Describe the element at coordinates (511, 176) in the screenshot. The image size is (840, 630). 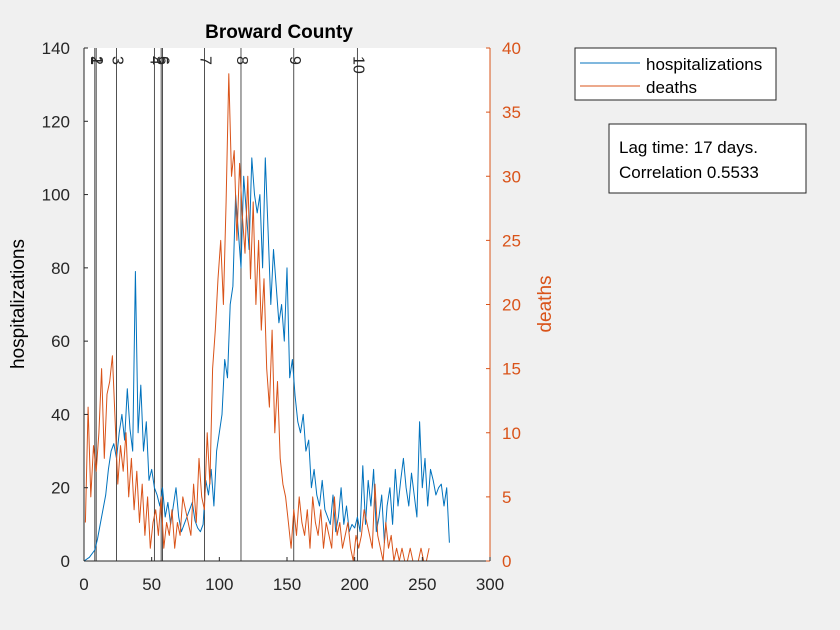
I see `right-tick-label: 30` at that location.